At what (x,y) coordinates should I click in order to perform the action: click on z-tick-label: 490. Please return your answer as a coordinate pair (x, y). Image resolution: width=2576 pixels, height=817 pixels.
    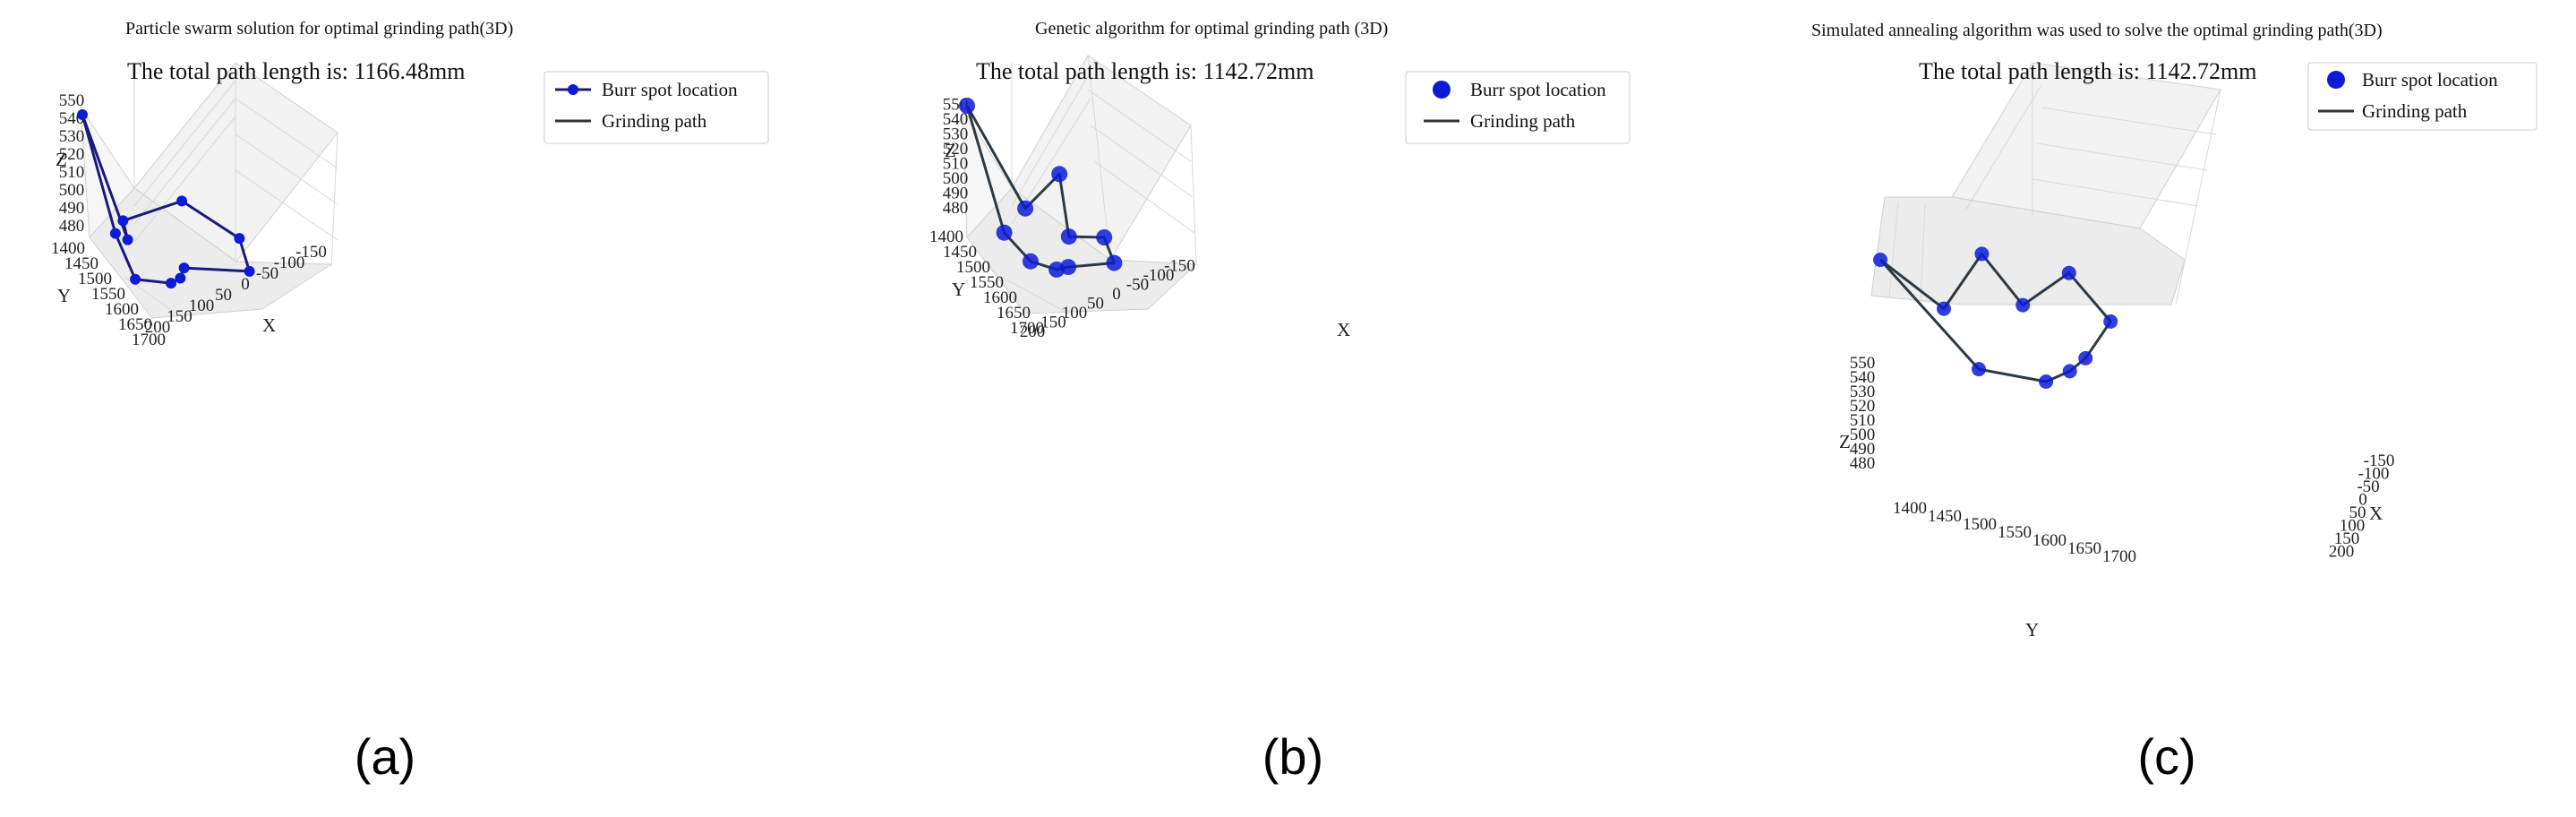
    Looking at the image, I should click on (956, 194).